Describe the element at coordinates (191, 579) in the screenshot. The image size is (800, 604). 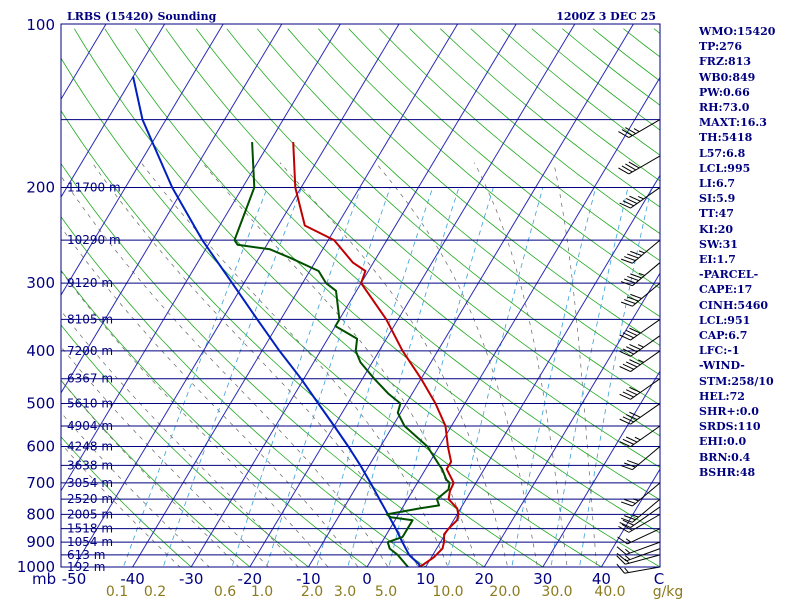
I see `temperature-tick-label: -30` at that location.